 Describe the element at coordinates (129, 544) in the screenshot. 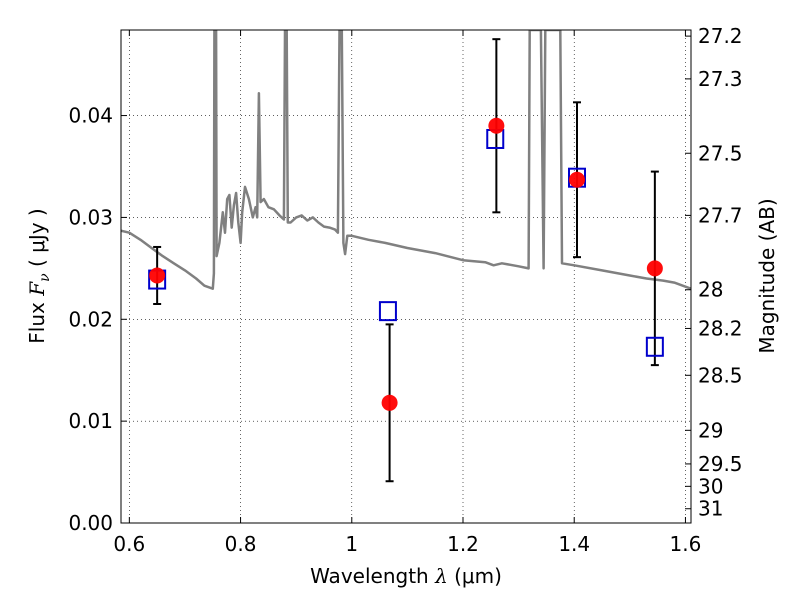

I see `x-tick-label: 0.6` at that location.